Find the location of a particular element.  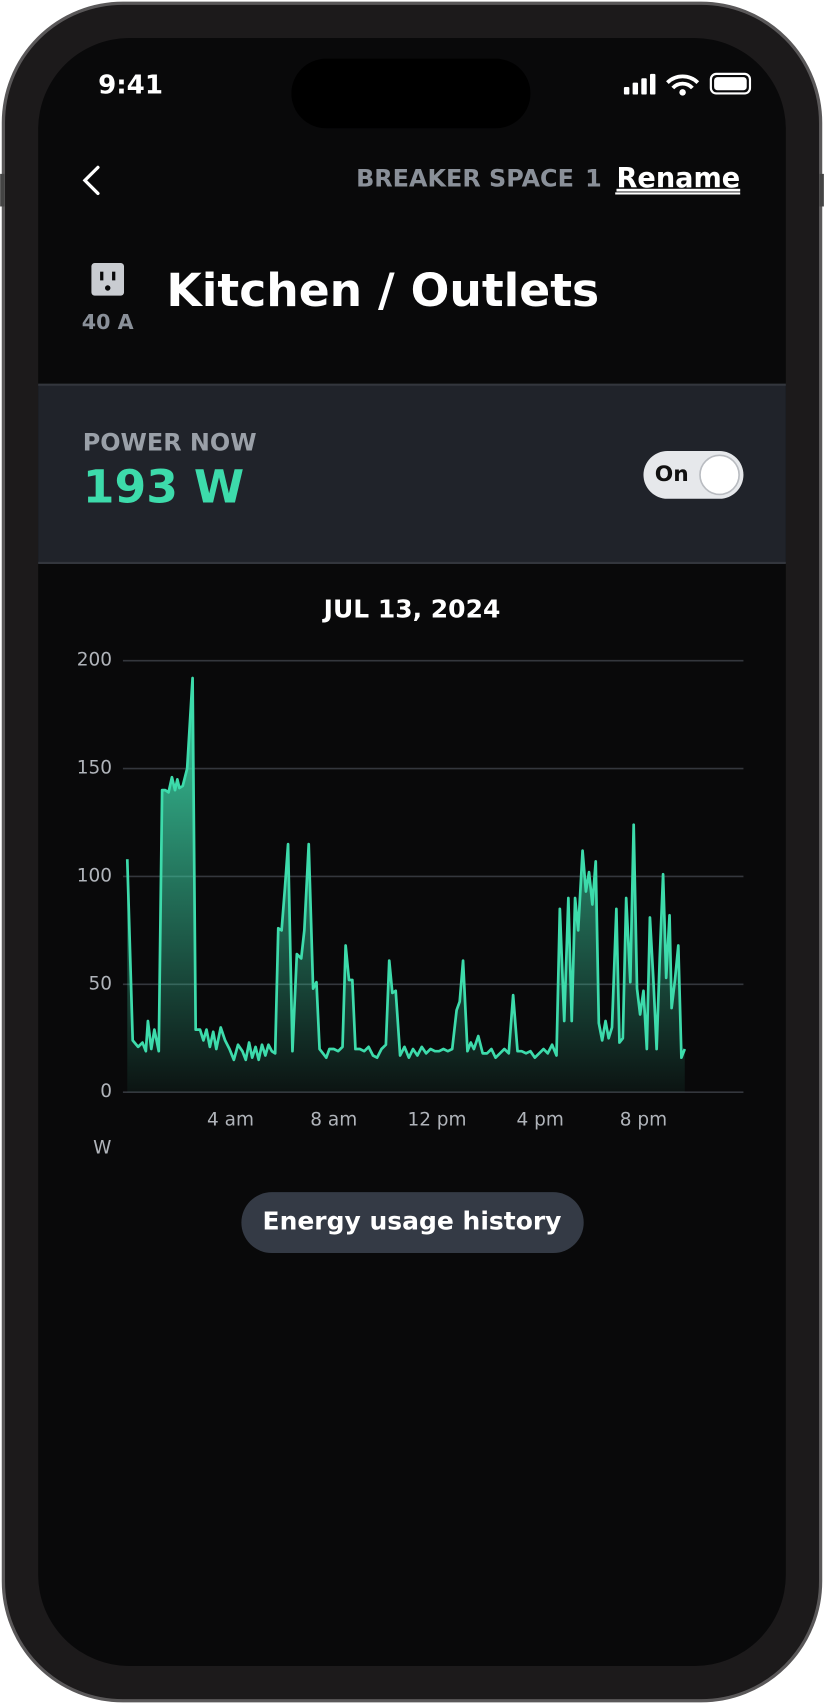

battery-icon is located at coordinates (730, 83).